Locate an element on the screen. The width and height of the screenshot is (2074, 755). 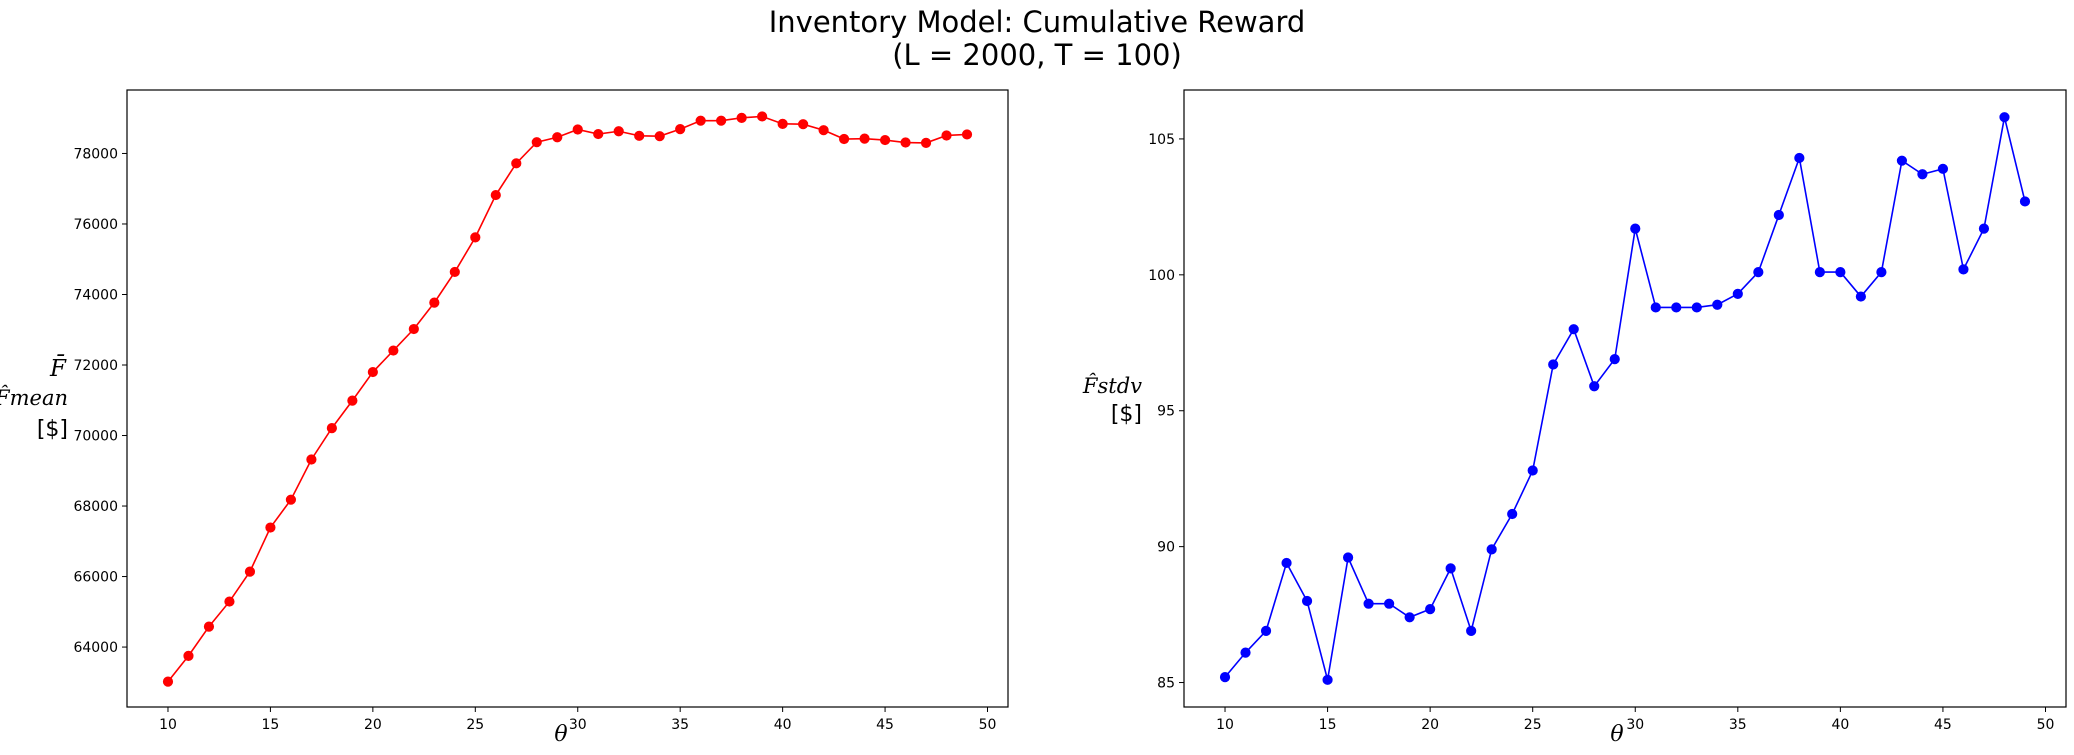
stdv-reward-x-tick-label: 20 is located at coordinates (1430, 725).